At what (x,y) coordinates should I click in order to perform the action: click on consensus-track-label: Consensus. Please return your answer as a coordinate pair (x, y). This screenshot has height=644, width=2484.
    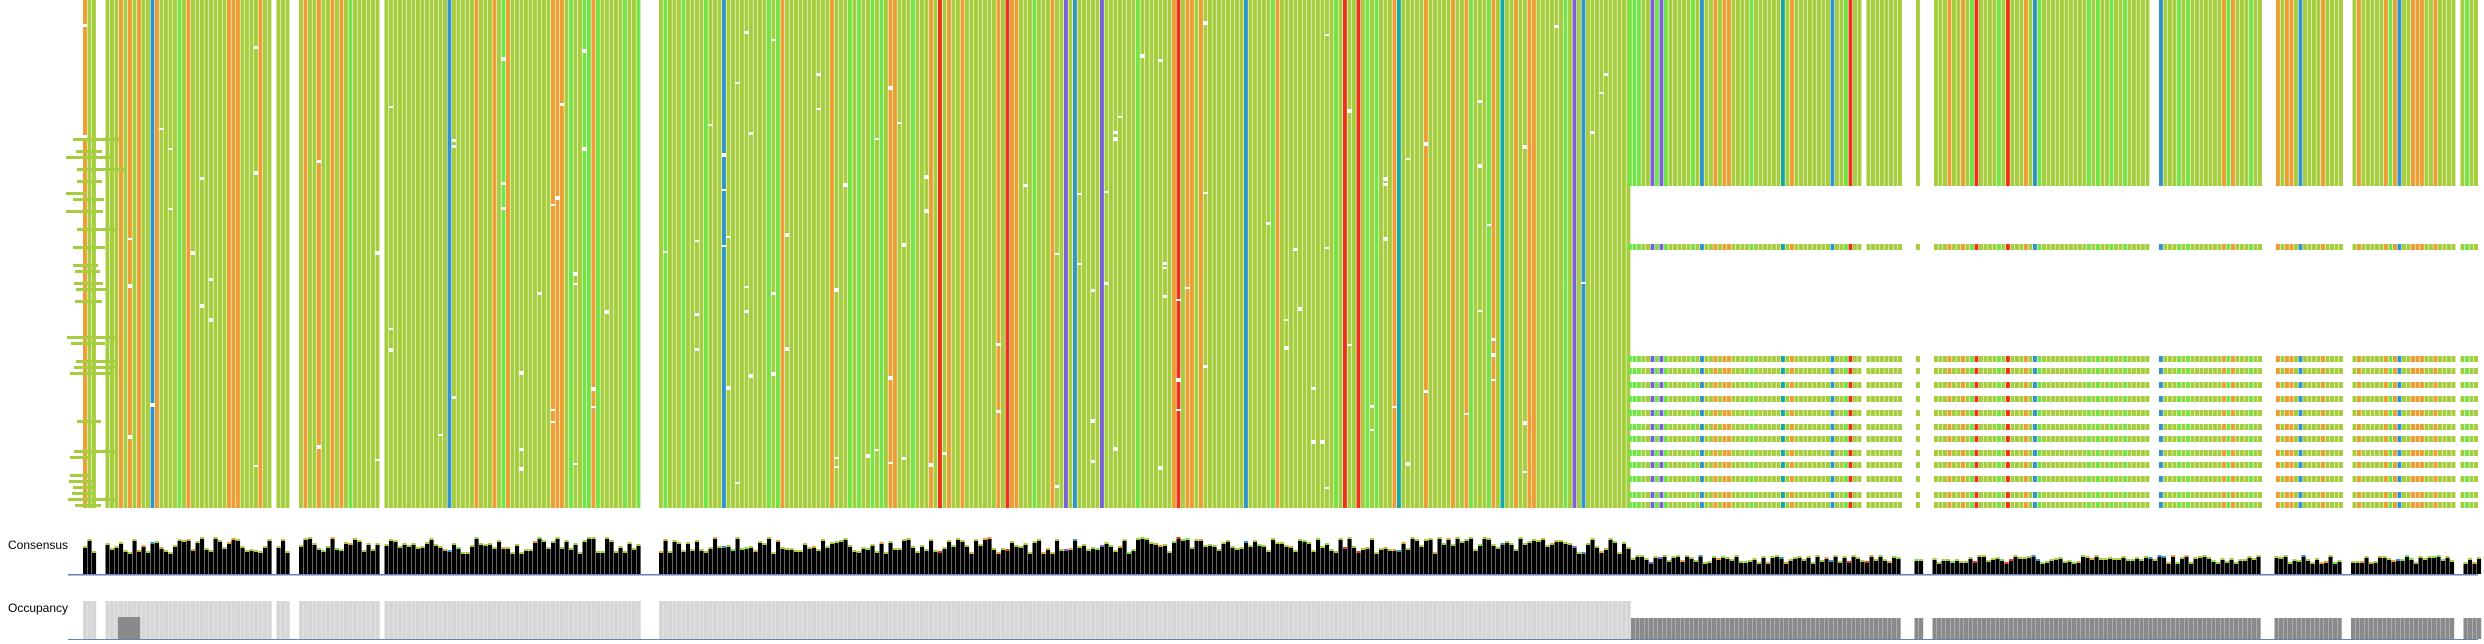
    Looking at the image, I should click on (38, 545).